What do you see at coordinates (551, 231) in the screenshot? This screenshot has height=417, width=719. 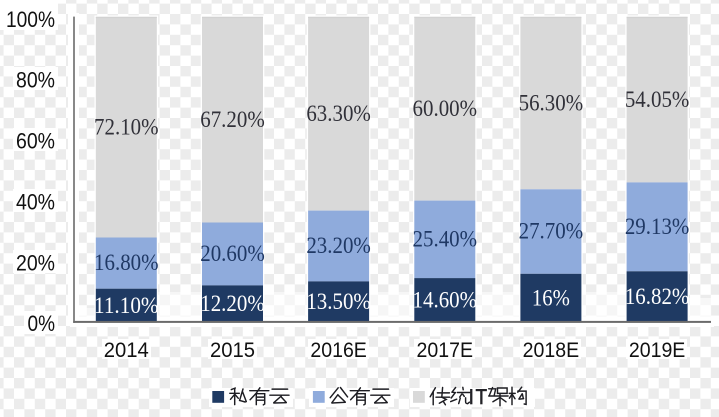 I see `svg-text: 27.70%` at bounding box center [551, 231].